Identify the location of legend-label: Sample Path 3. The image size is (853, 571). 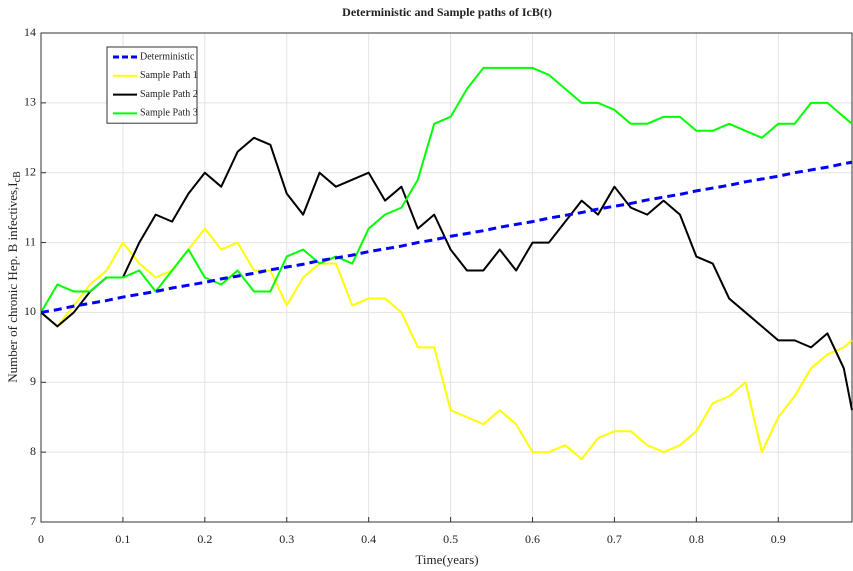
(169, 113).